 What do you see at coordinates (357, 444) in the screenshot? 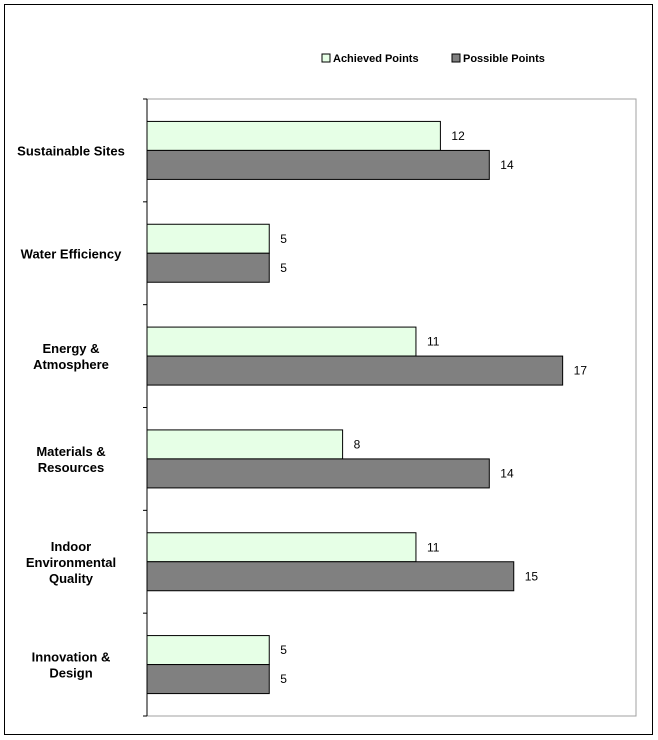
I see `value-label-achieved-points: 8` at bounding box center [357, 444].